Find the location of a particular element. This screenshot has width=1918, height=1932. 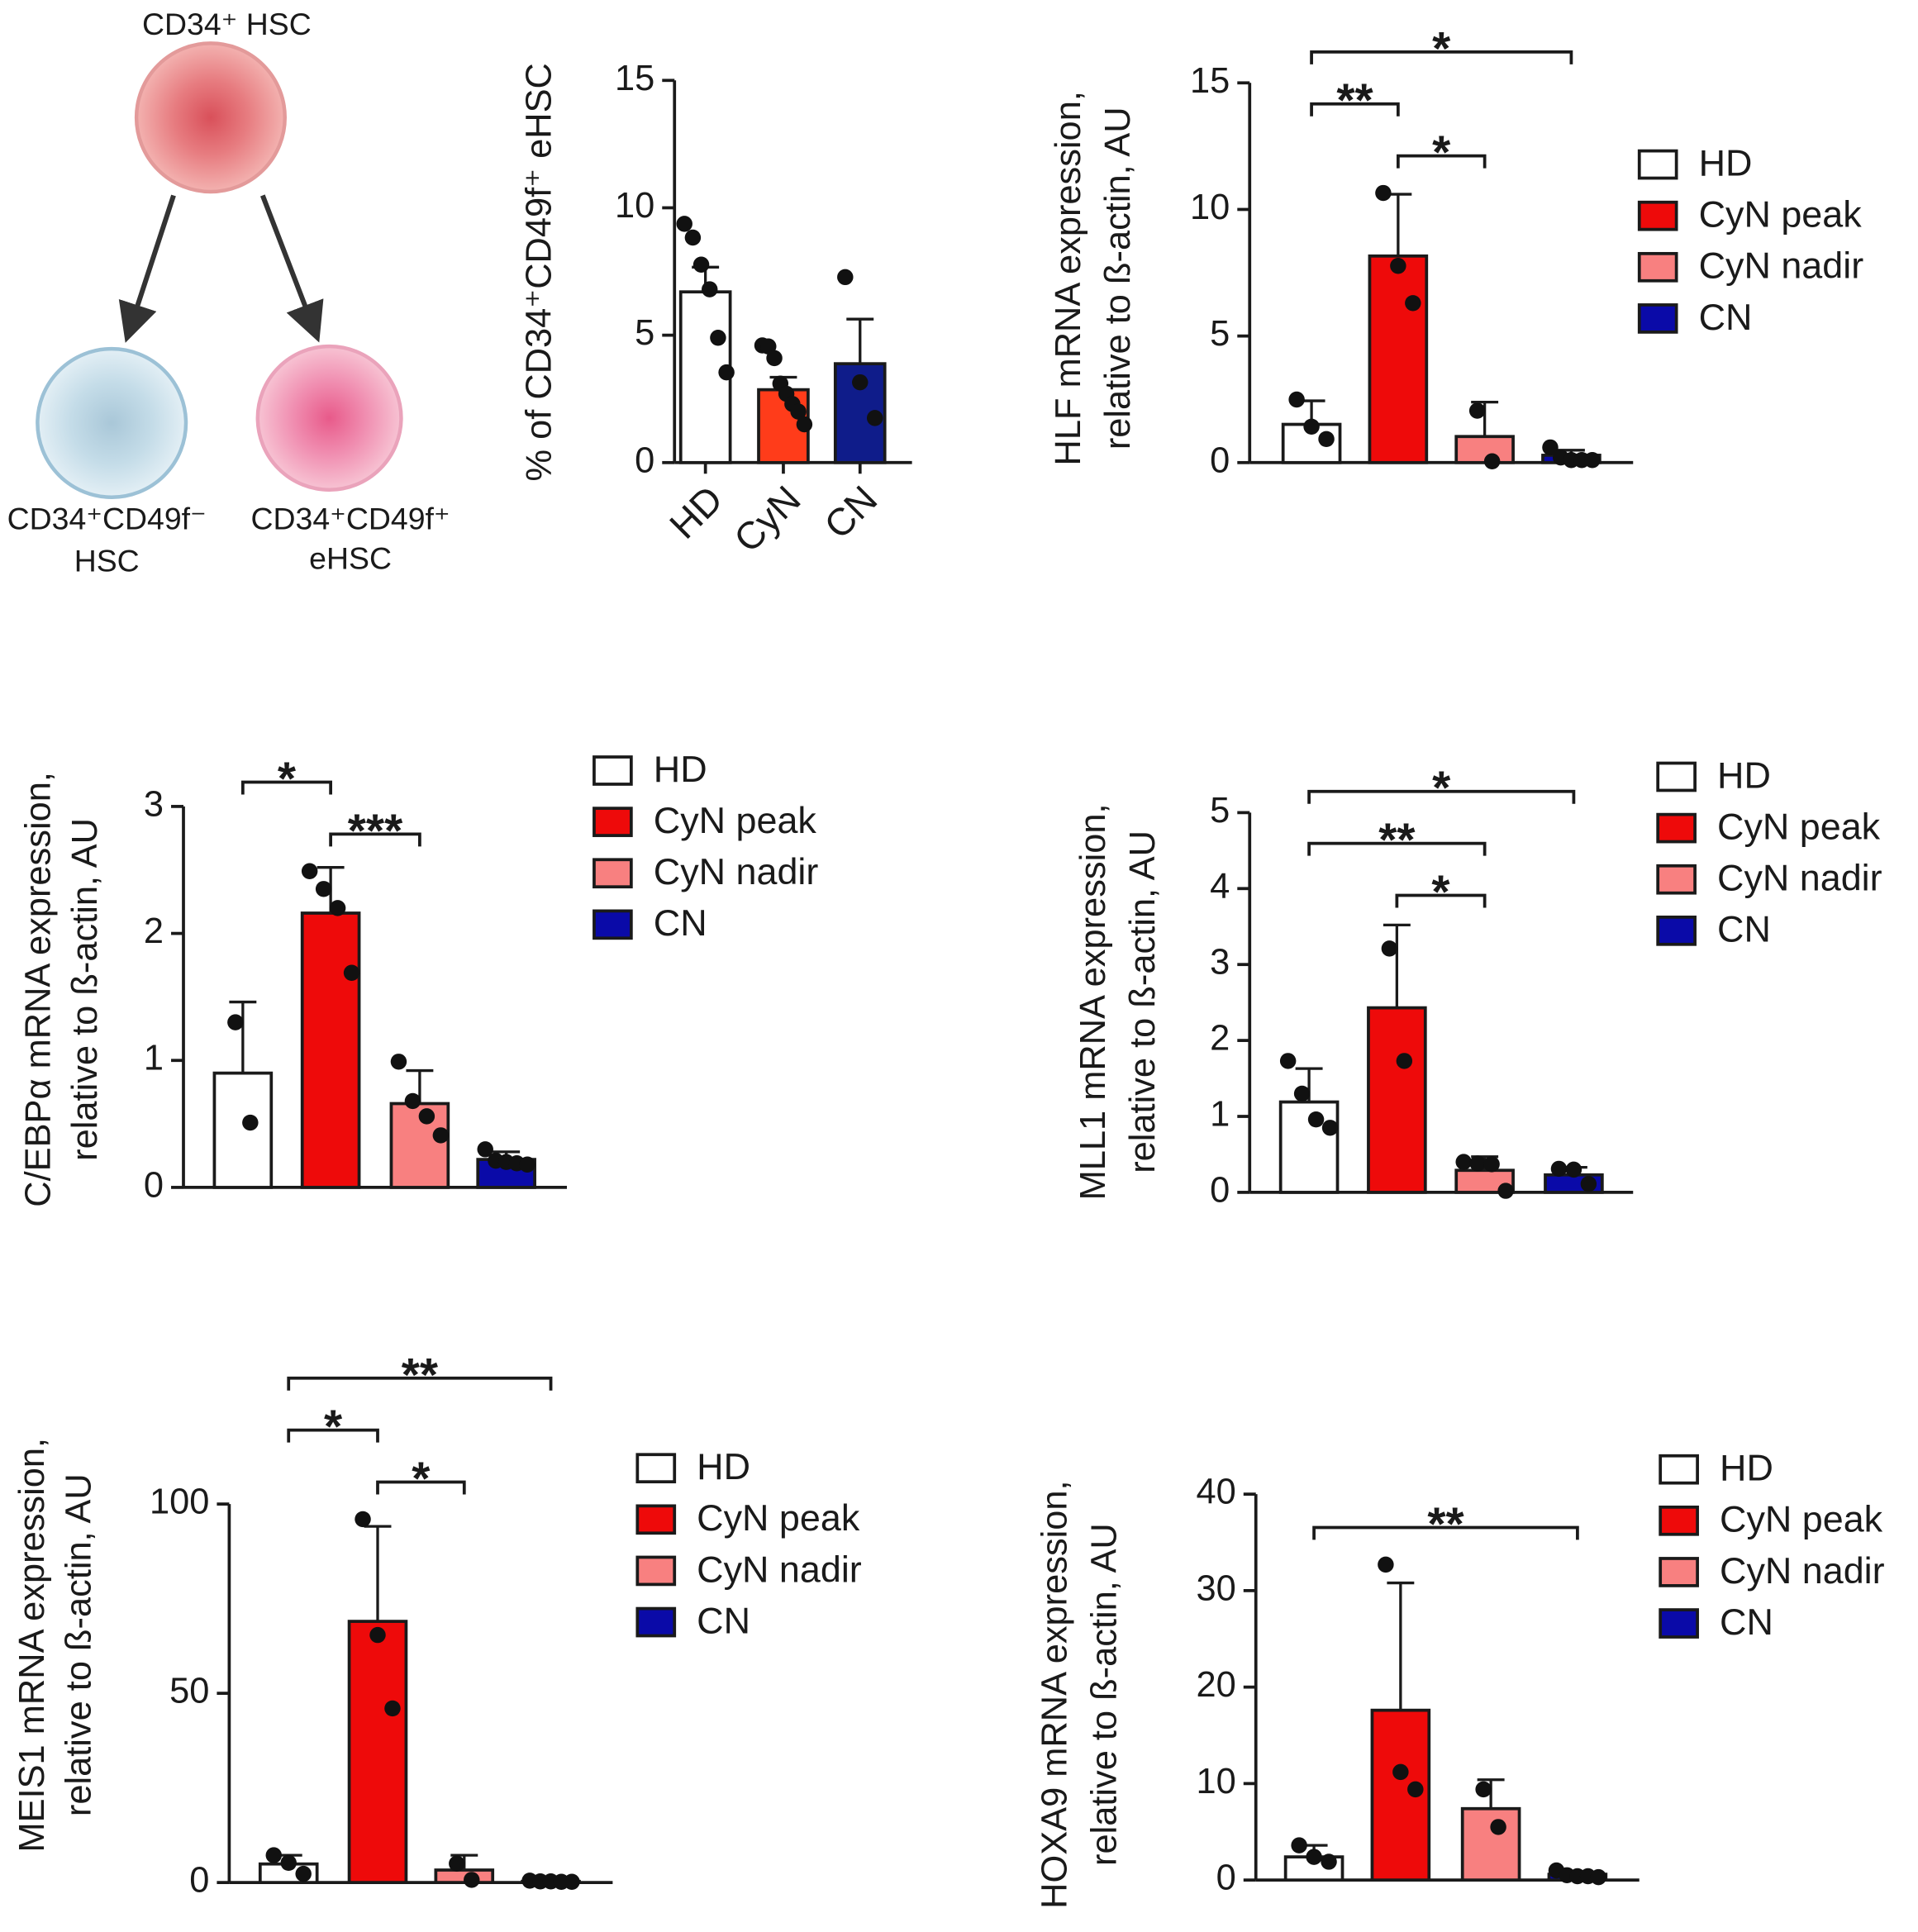

y-tick-label: 40 is located at coordinates (1216, 1492).